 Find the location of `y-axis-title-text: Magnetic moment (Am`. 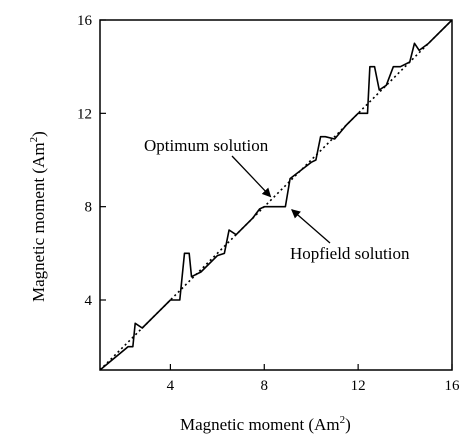

y-axis-title-text: Magnetic moment (Am is located at coordinates (38, 222).